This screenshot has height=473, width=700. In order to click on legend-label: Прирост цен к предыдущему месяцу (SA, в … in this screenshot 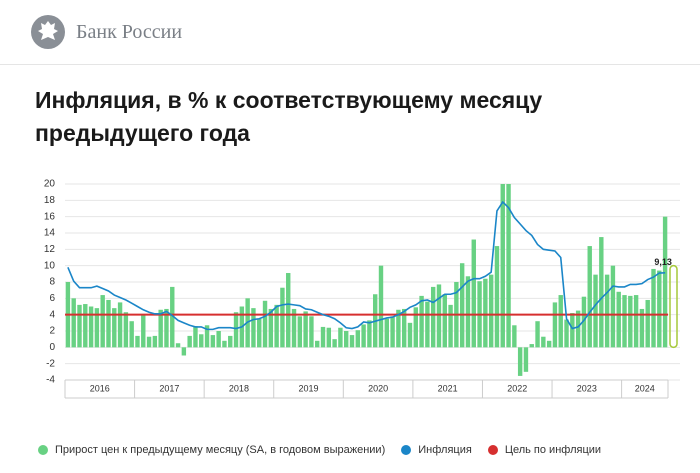, I will do `click(220, 450)`.